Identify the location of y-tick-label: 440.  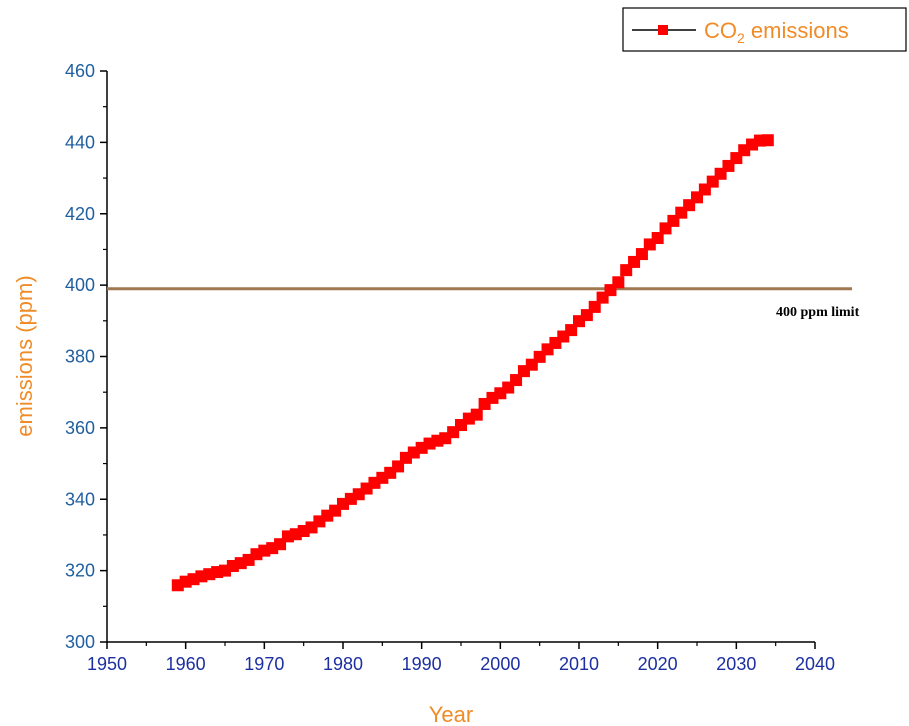
(80, 142).